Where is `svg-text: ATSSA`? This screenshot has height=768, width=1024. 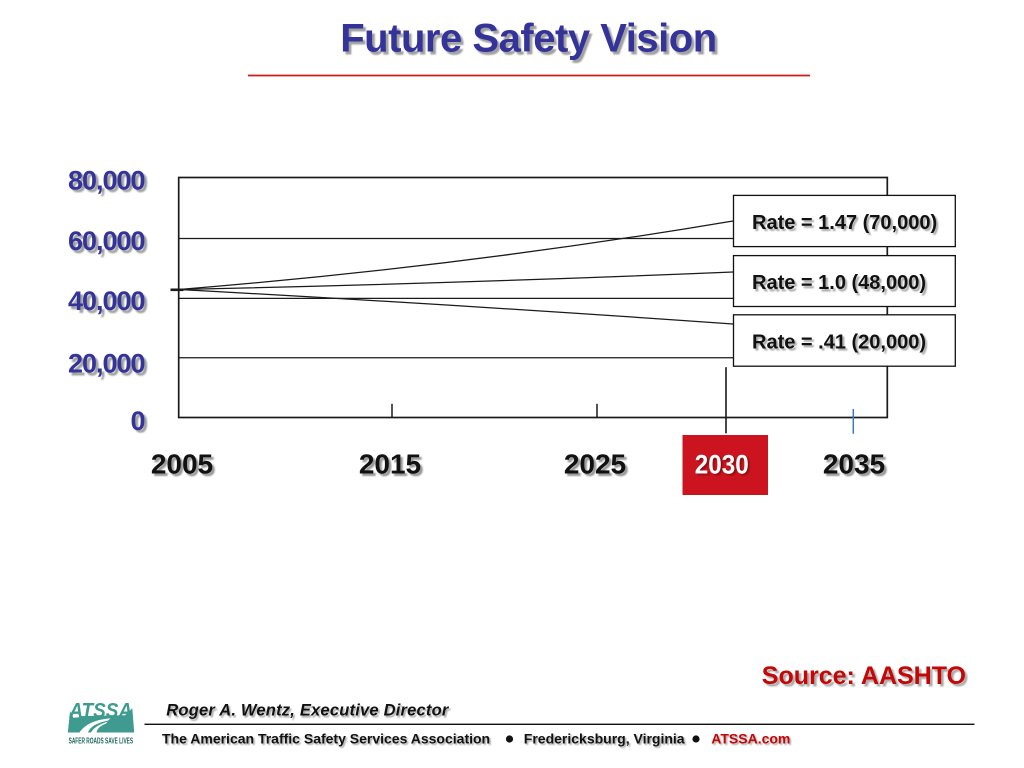 svg-text: ATSSA is located at coordinates (100, 711).